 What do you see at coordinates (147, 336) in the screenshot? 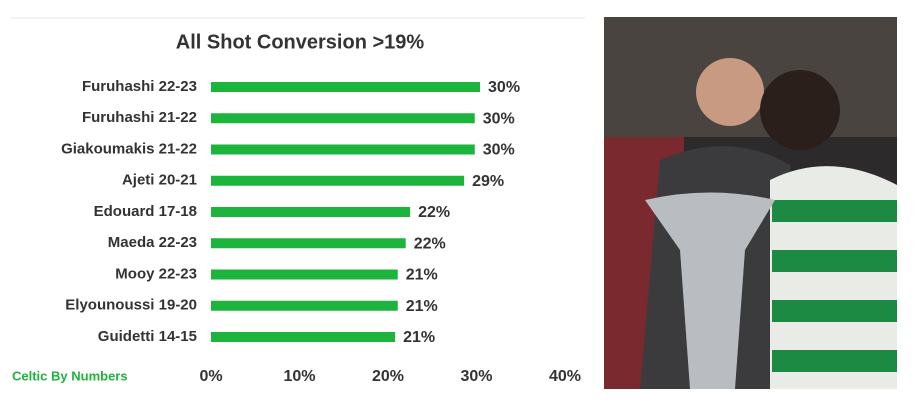
I see `y-tick-label: Guidetti 14-15` at bounding box center [147, 336].